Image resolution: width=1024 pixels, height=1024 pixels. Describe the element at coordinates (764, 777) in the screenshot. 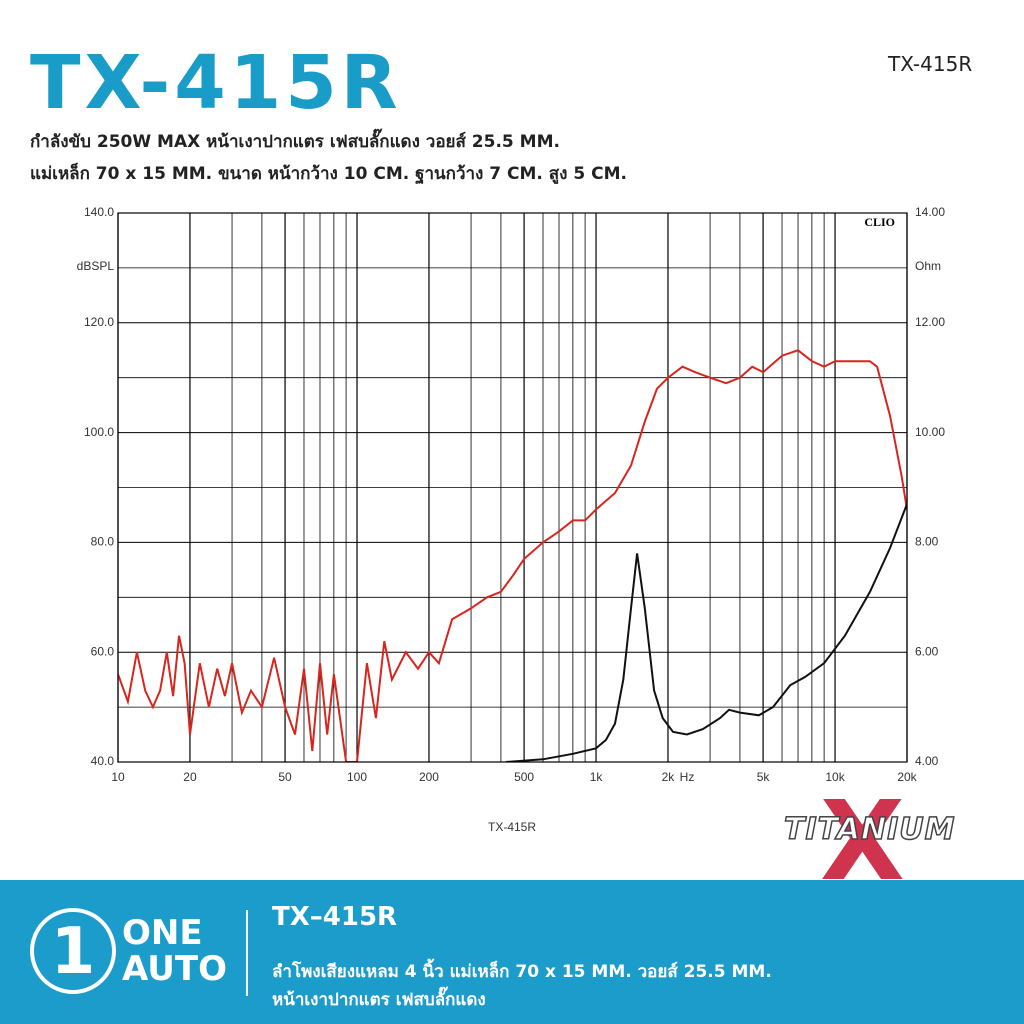

I see `x-tick-label: 5k` at that location.